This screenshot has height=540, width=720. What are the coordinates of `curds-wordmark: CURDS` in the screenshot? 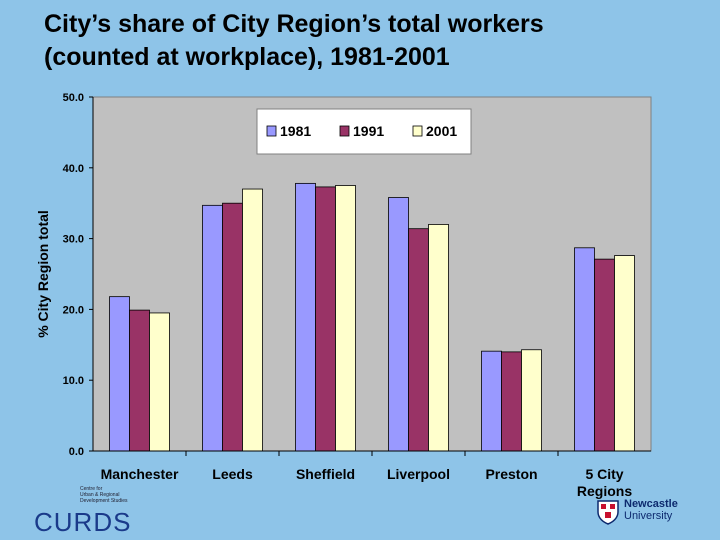 It's located at (83, 522).